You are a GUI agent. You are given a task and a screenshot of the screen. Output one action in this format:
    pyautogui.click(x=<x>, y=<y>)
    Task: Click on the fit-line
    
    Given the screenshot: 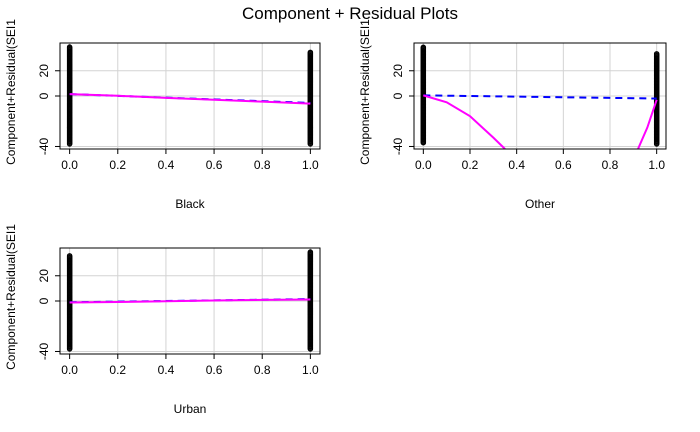 What is the action you would take?
    pyautogui.click(x=540, y=97)
    